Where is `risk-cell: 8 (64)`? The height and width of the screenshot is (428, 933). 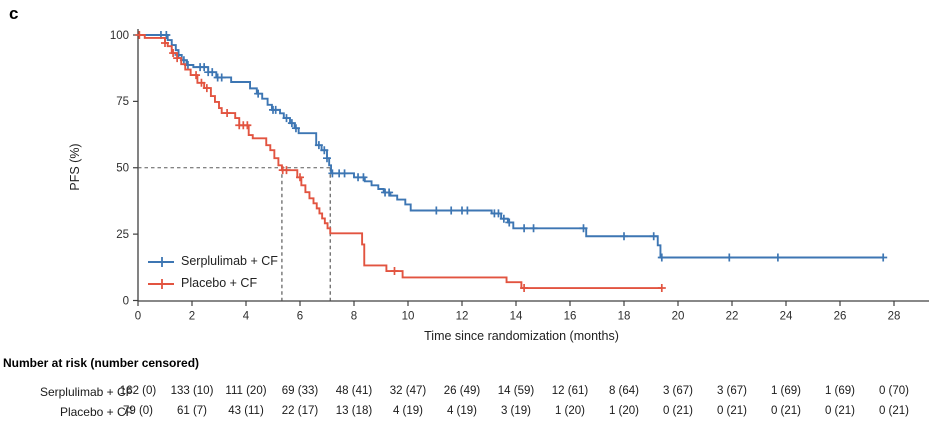
risk-cell: 8 (64) is located at coordinates (624, 391).